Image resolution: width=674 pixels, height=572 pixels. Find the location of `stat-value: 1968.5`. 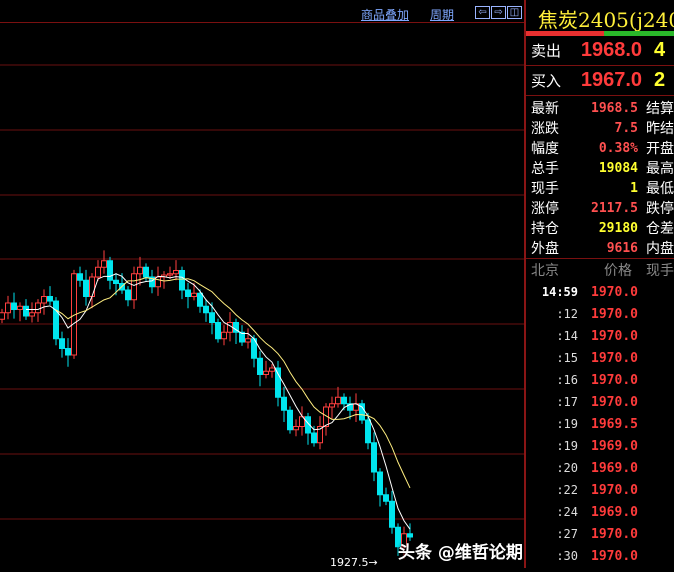

stat-value: 1968.5 is located at coordinates (614, 108).